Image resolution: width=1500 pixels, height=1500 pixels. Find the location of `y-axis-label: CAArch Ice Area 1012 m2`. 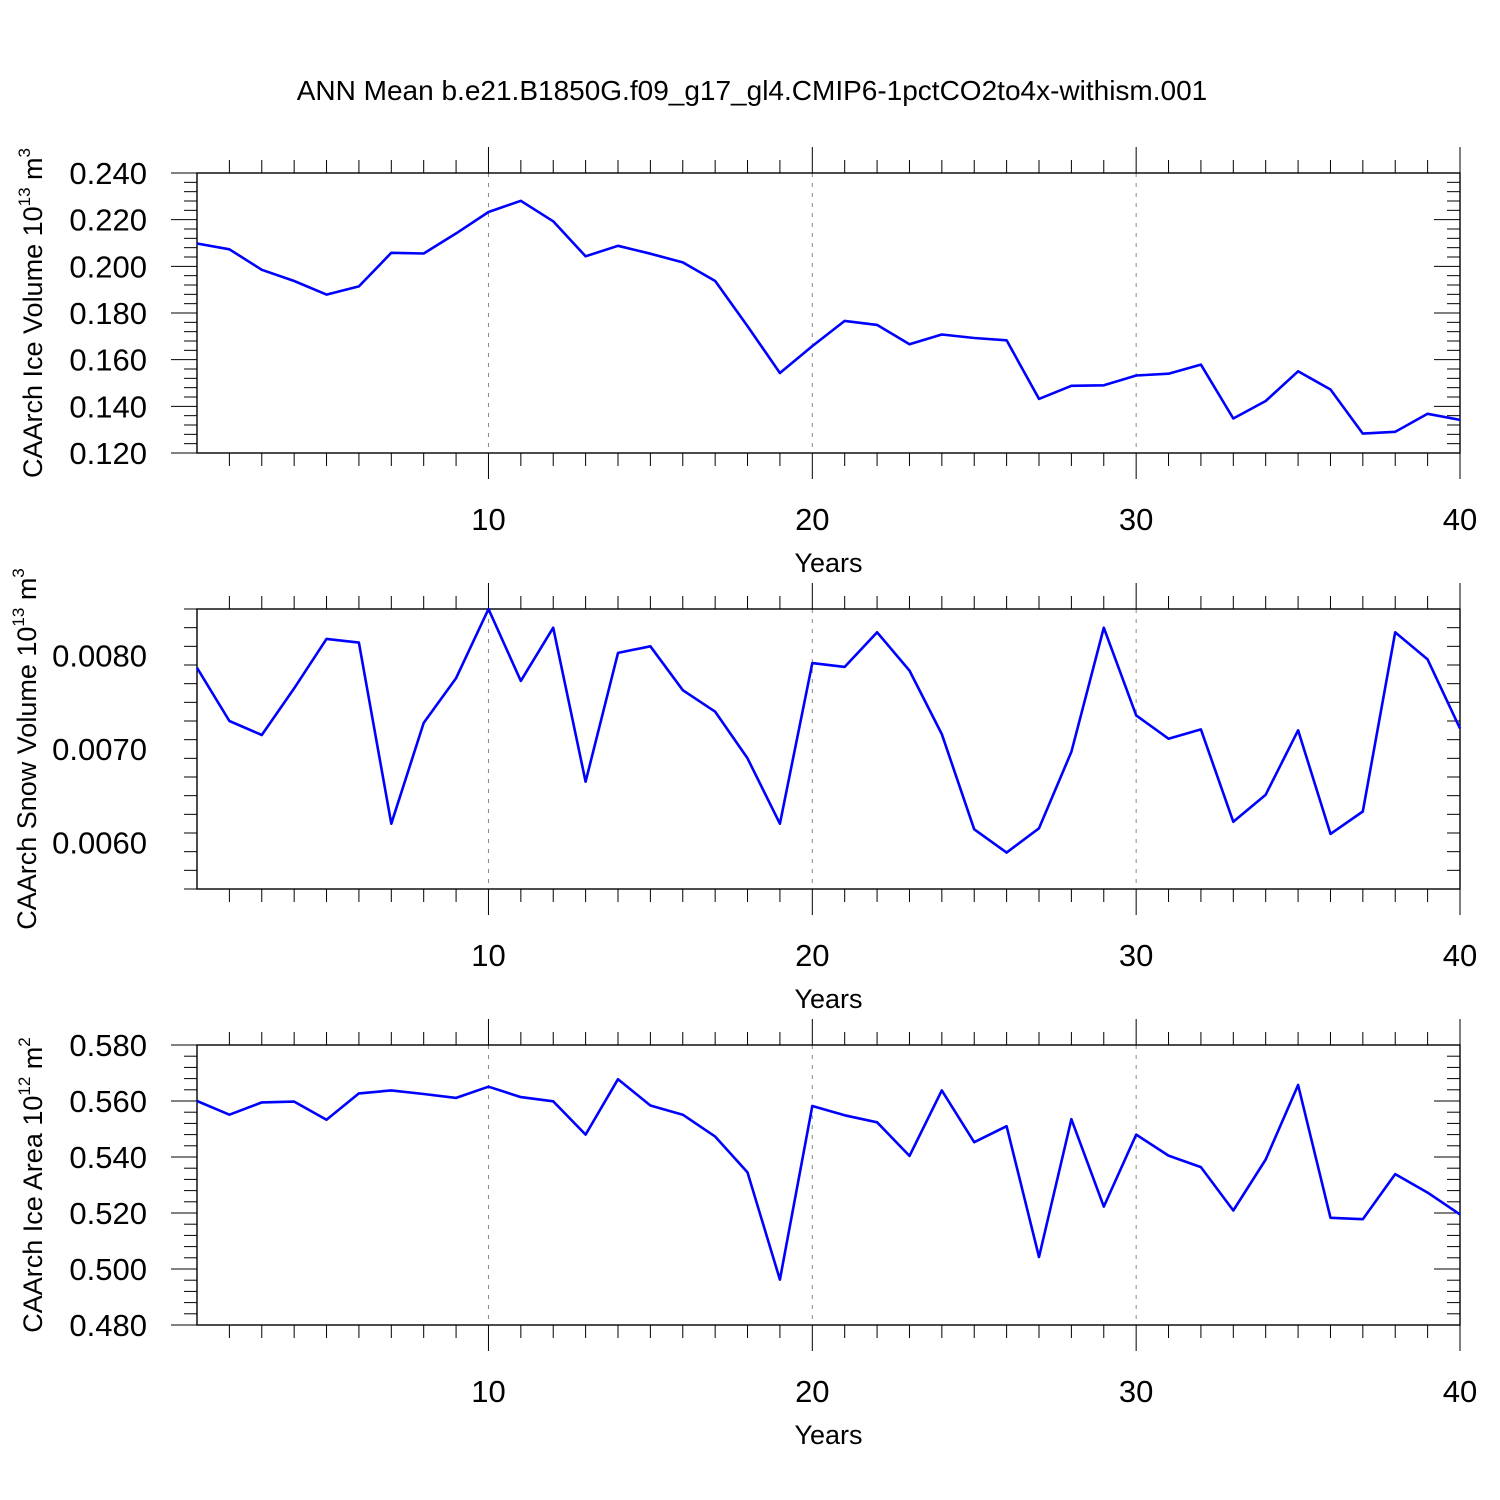

y-axis-label: CAArch Ice Area 1012 m2 is located at coordinates (31, 1185).